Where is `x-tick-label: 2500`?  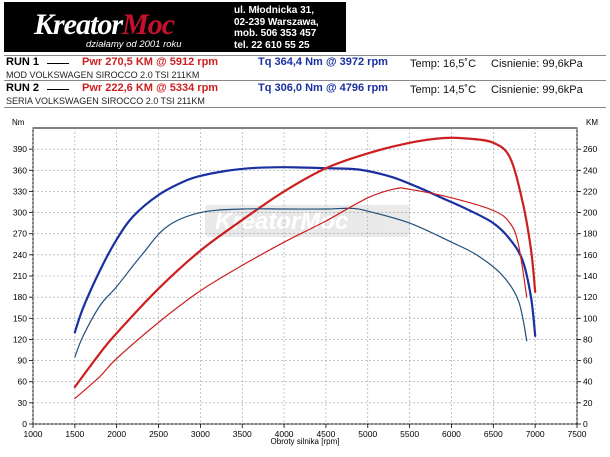 x-tick-label: 2500 is located at coordinates (158, 434).